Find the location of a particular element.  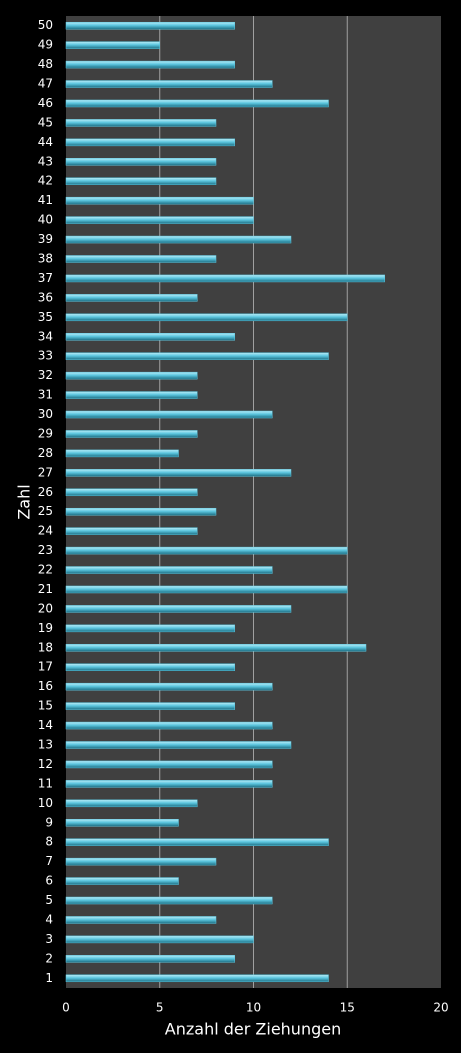

x-tick-label: 10 is located at coordinates (253, 1008).